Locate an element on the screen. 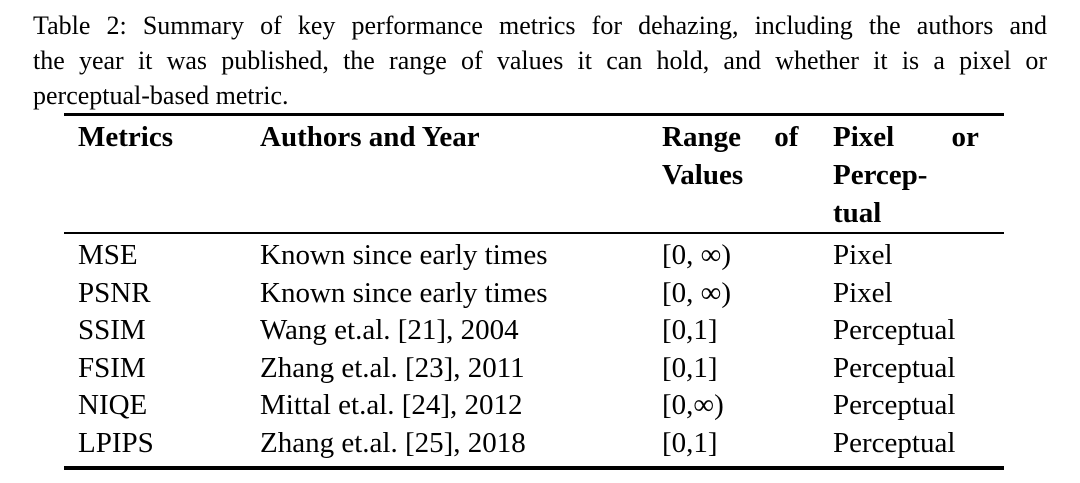 The image size is (1080, 483). cell-metric: LPIPS is located at coordinates (116, 442).